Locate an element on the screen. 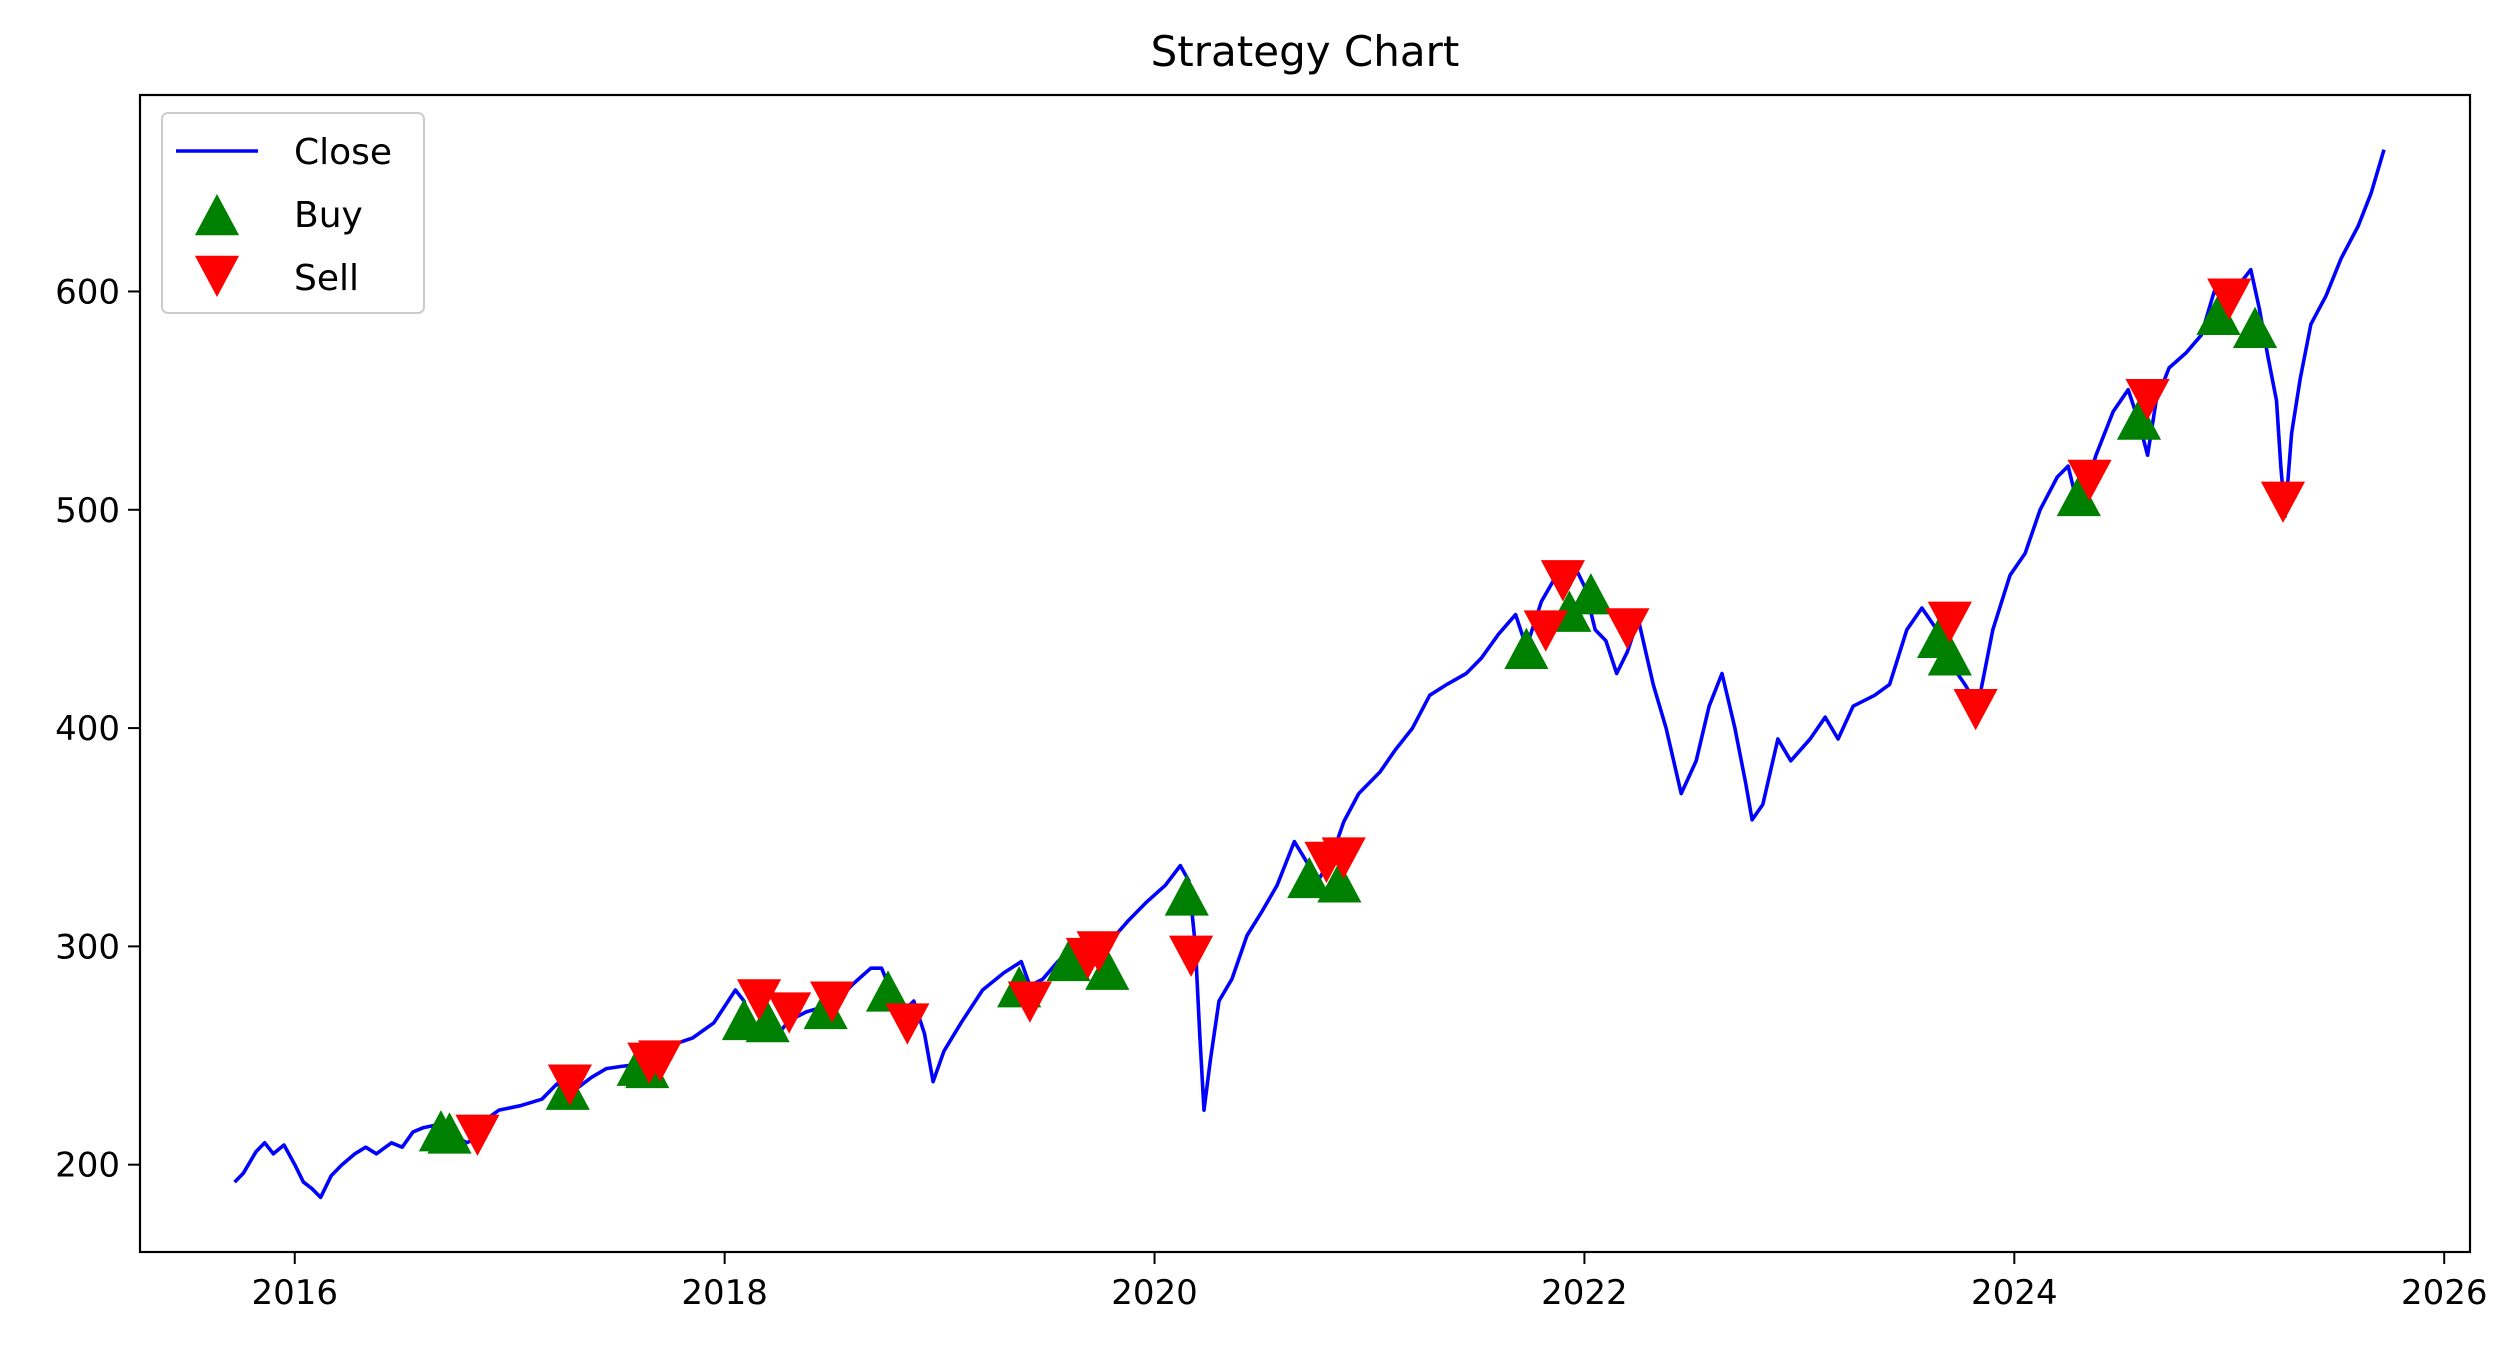 Image resolution: width=2498 pixels, height=1349 pixels. x-tick-label: 2020 is located at coordinates (1154, 1293).